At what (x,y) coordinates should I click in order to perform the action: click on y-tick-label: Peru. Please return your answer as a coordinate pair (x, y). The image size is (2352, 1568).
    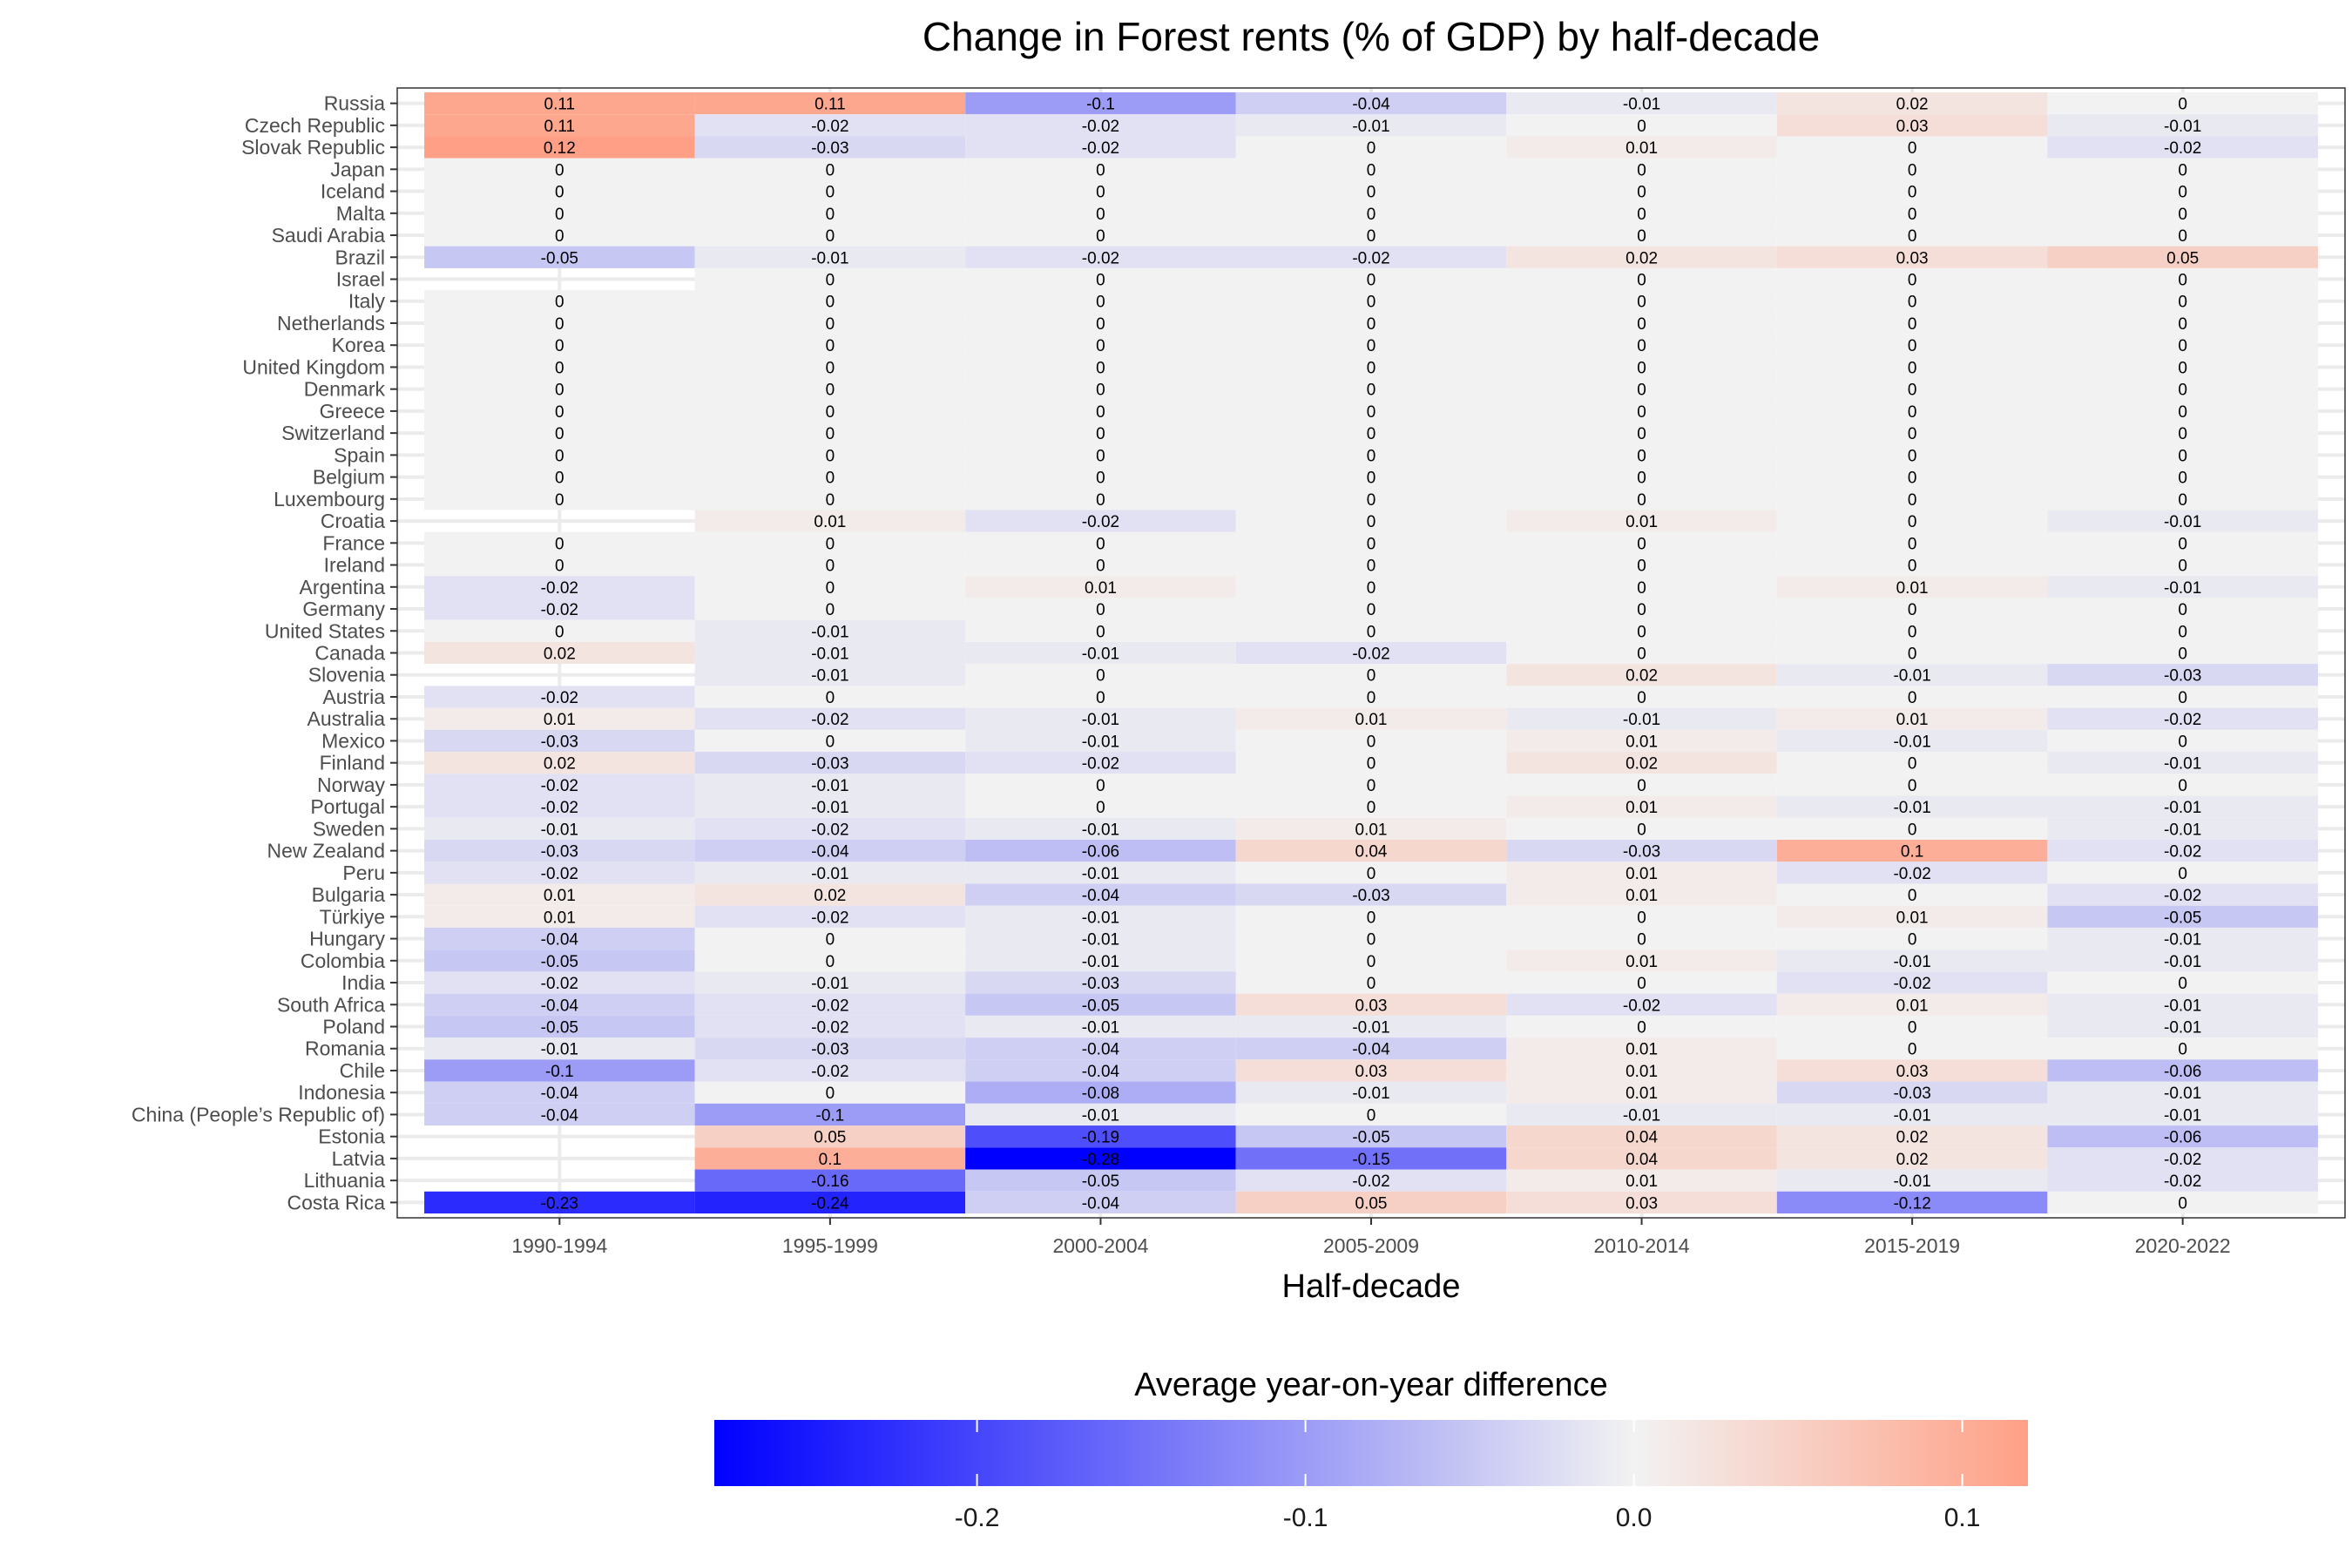
    Looking at the image, I should click on (363, 873).